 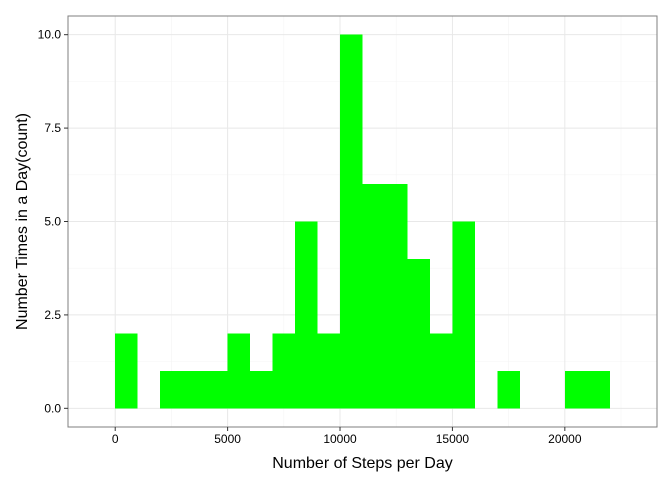 What do you see at coordinates (565, 439) in the screenshot?
I see `x-tick-label: 20000` at bounding box center [565, 439].